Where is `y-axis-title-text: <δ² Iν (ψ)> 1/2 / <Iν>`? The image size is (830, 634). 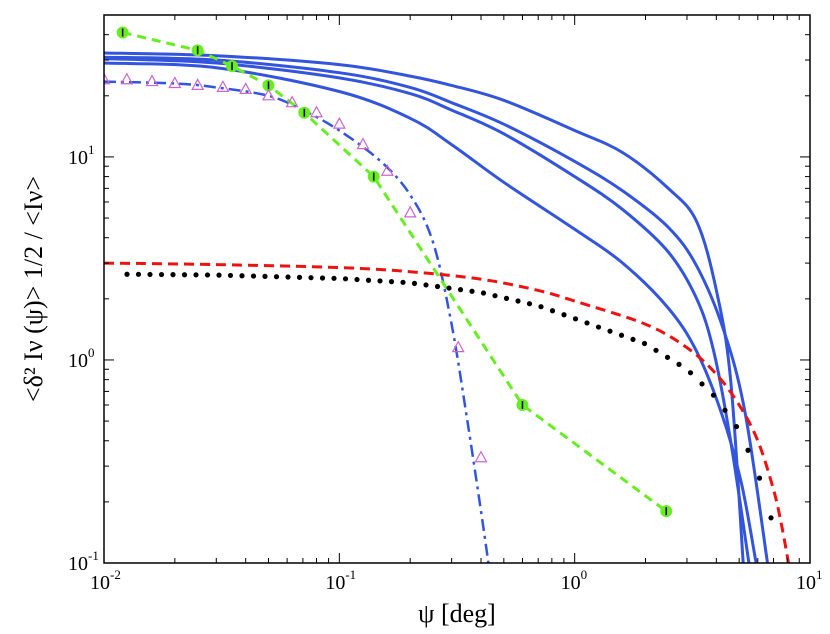
y-axis-title-text: <δ² Iν (ψ)> 1/2 / <Iν> is located at coordinates (33, 289).